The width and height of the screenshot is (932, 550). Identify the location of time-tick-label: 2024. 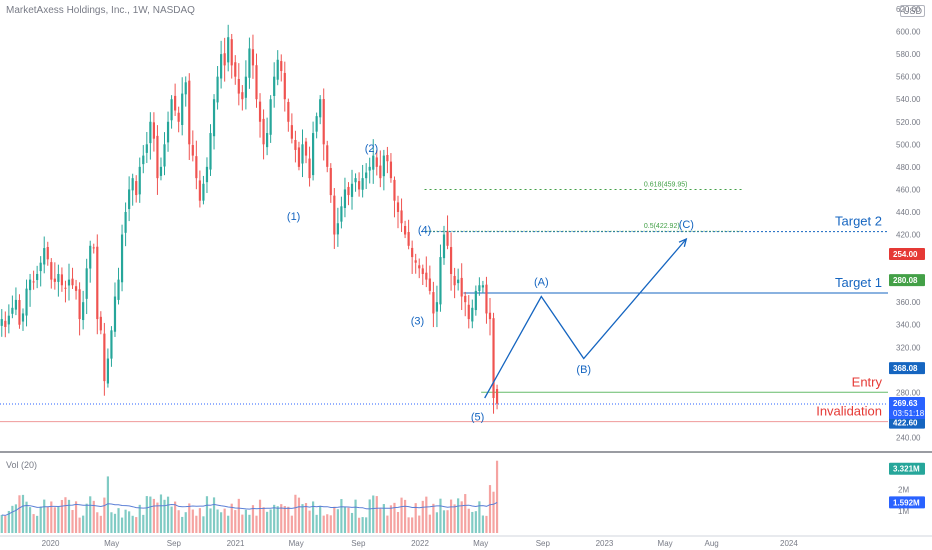
(789, 543).